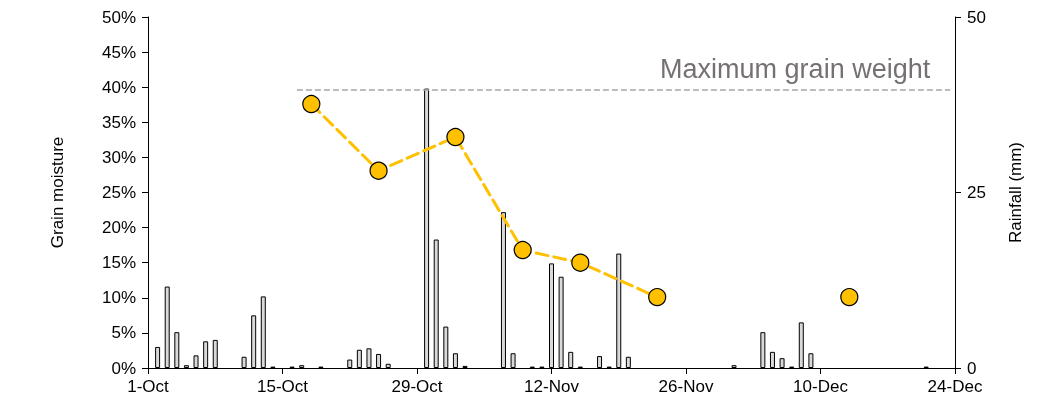  I want to click on y-axis-title: Grain moisture, so click(57, 192).